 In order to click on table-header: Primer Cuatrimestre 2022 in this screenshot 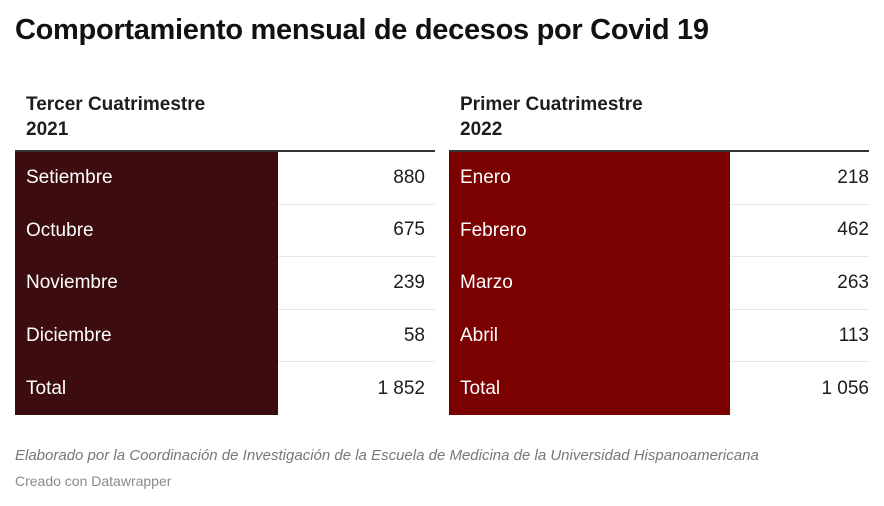, I will do `click(659, 121)`.